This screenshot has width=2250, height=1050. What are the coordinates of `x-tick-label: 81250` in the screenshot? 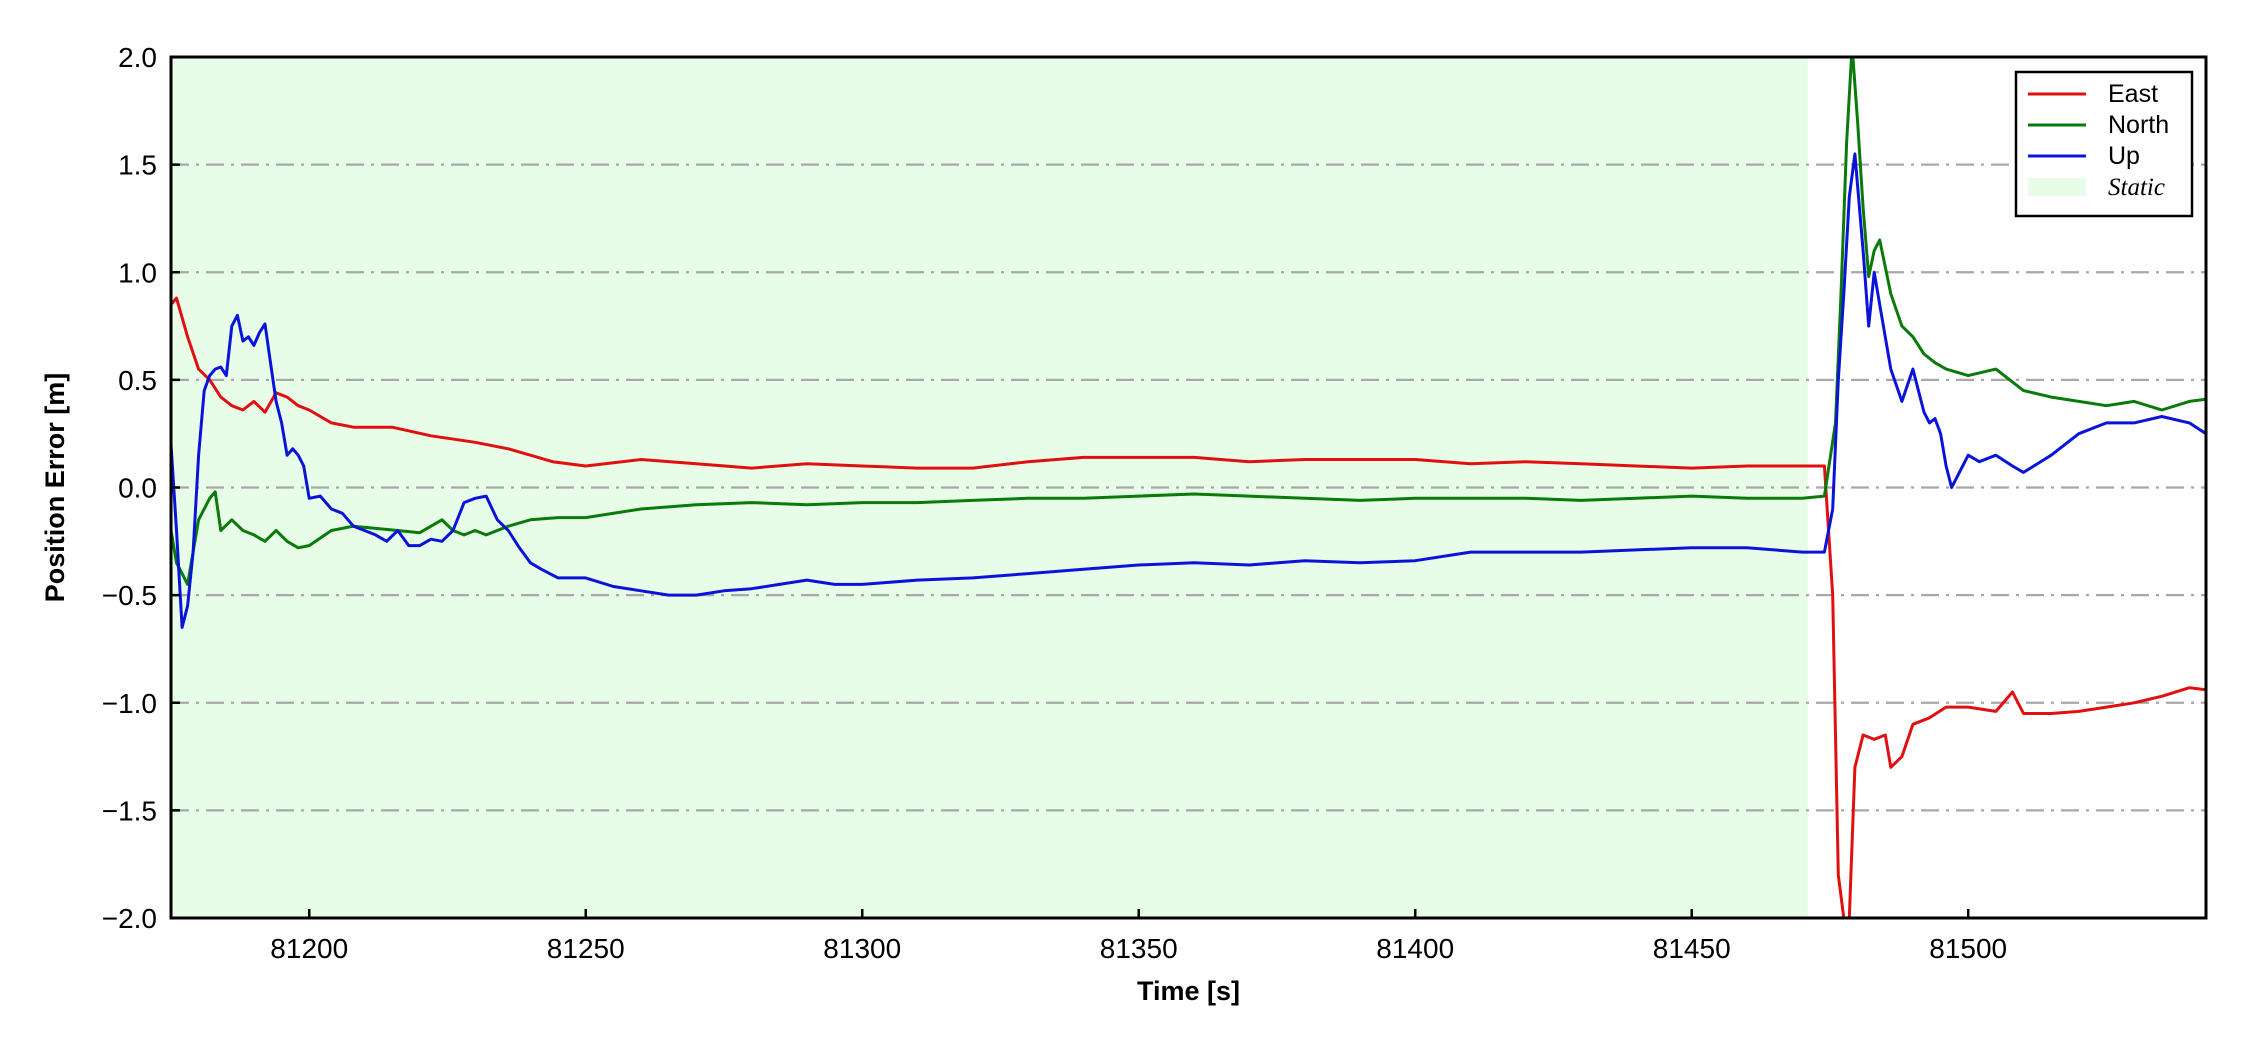 It's located at (586, 948).